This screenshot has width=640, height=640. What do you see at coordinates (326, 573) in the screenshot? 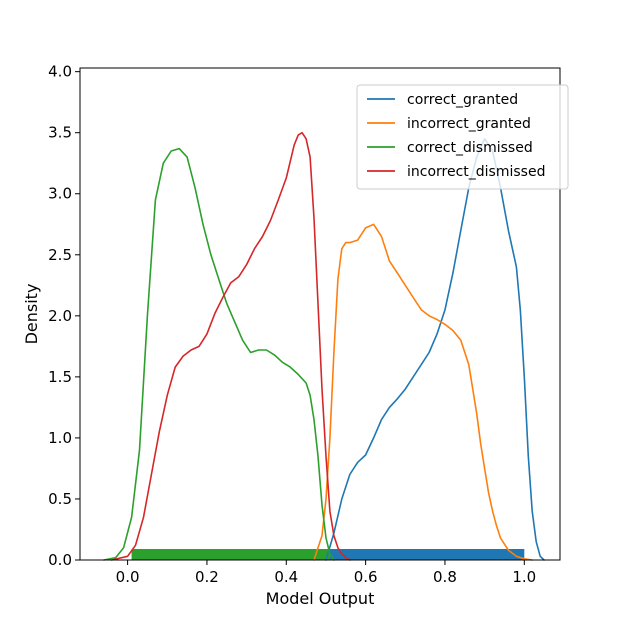
I see `x-axis: 0.0 0.2 0.4 0.6 0.8 1.0` at bounding box center [326, 573].